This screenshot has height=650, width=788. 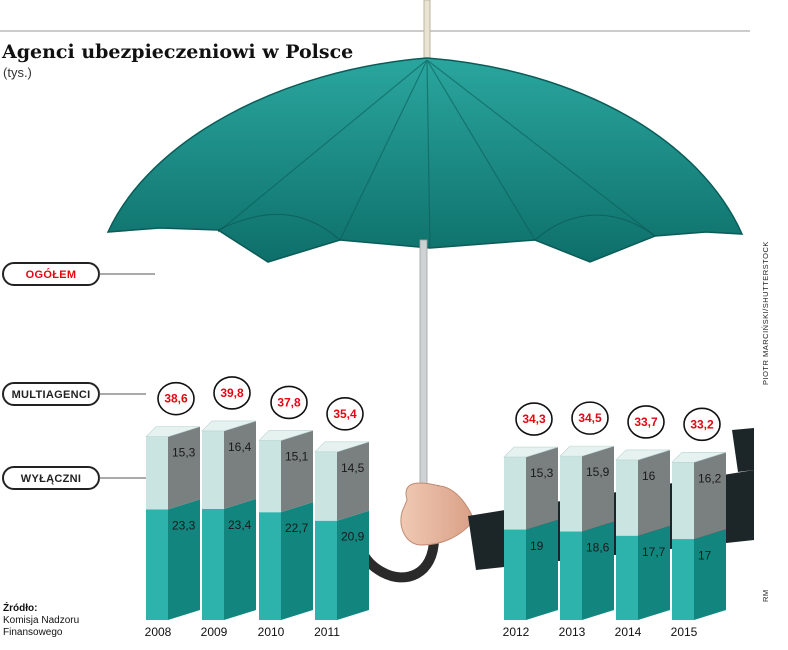 What do you see at coordinates (572, 632) in the screenshot?
I see `year-label-2013: 2013` at bounding box center [572, 632].